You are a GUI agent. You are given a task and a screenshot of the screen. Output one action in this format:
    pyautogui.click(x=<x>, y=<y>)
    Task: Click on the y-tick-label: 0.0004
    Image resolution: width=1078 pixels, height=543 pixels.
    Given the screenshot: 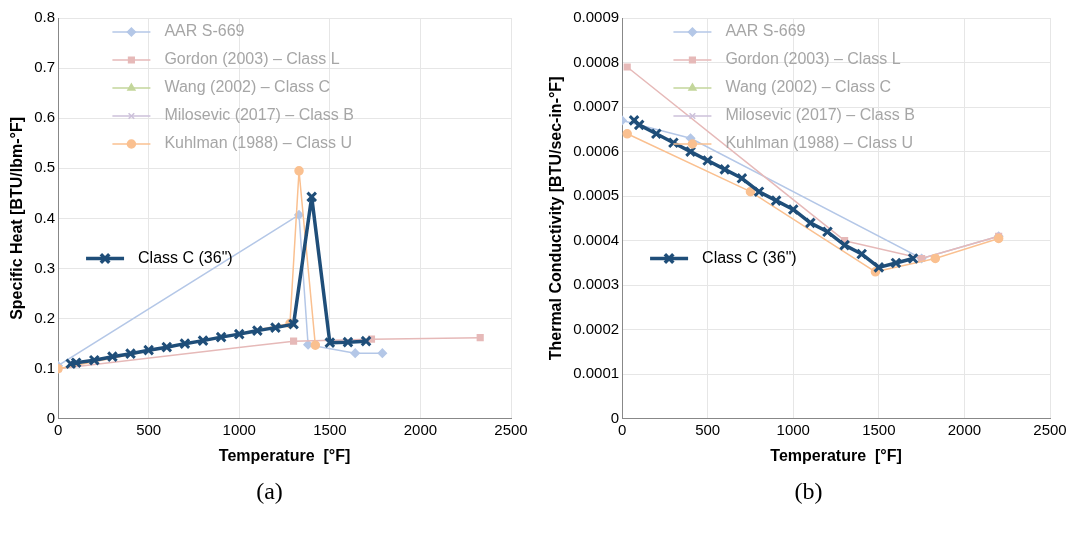 What is the action you would take?
    pyautogui.click(x=596, y=239)
    